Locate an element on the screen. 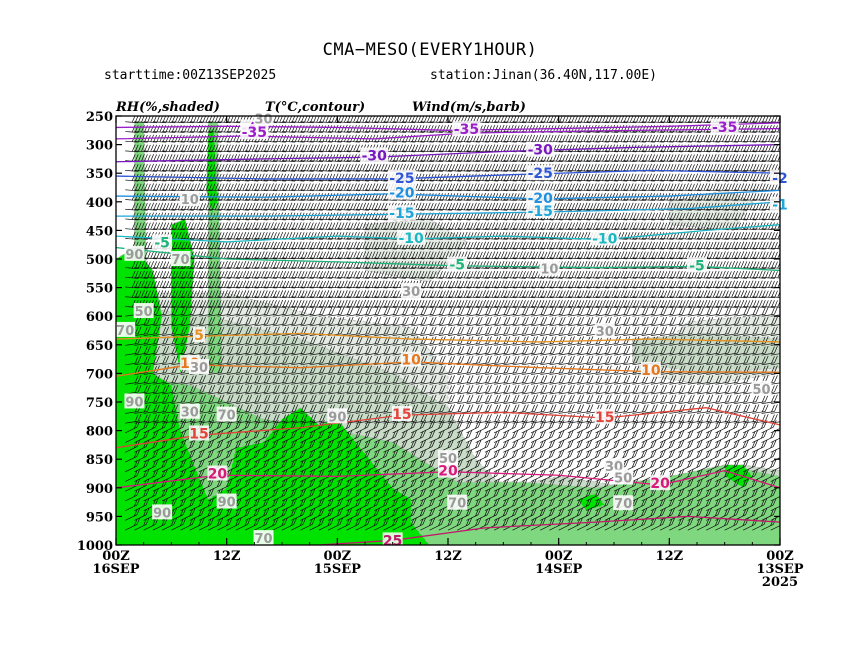 Image resolution: width=860 pixels, height=664 pixels. y-tick-label: 450 is located at coordinates (99, 231).